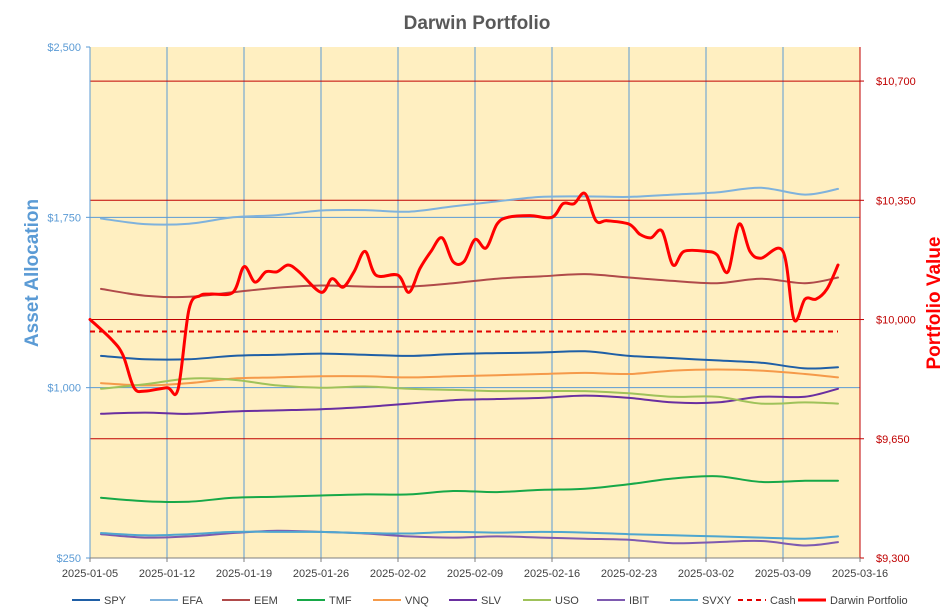 This screenshot has height=615, width=950. Describe the element at coordinates (64, 48) in the screenshot. I see `left-tick-label: $2,500` at that location.